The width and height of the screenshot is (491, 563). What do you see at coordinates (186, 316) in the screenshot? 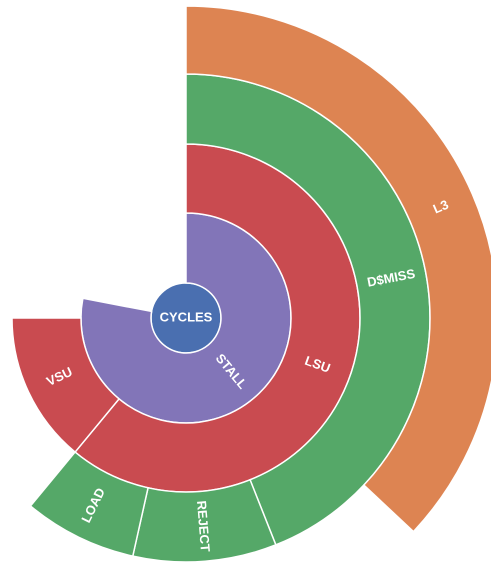
I see `segment-label: CYCLES` at bounding box center [186, 316].